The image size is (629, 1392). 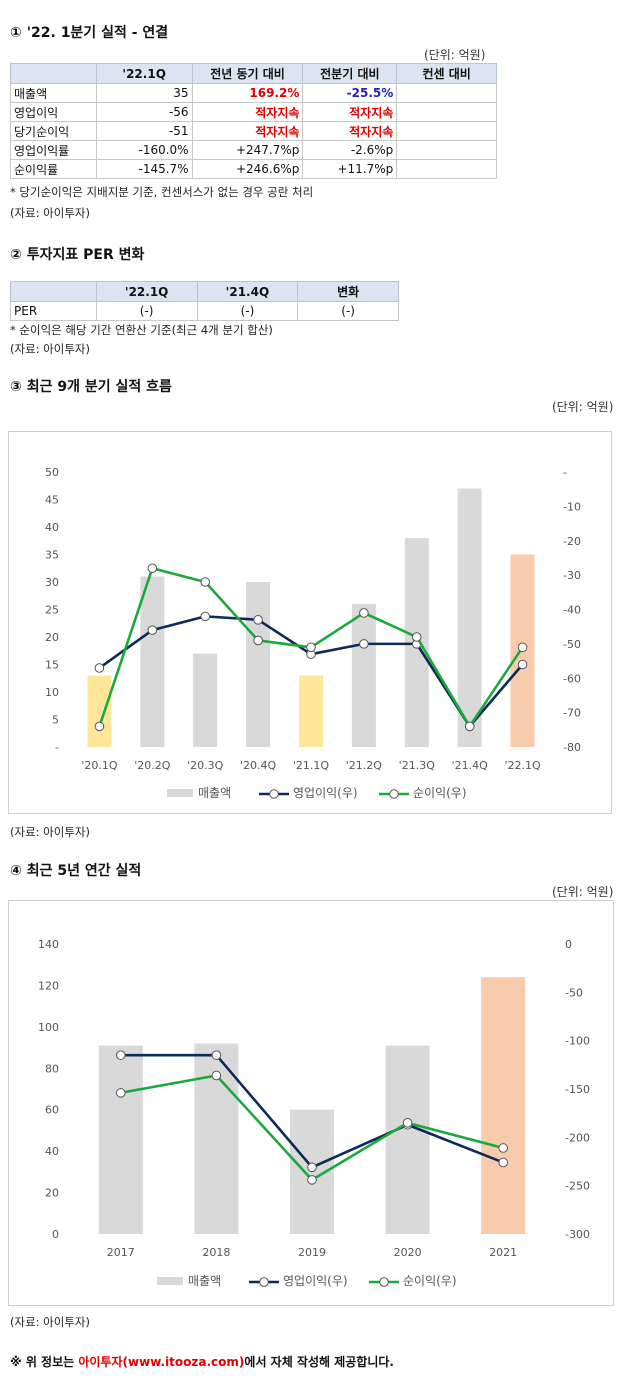 I want to click on section2-title: ② 투자지표 PER 변화, so click(x=77, y=255).